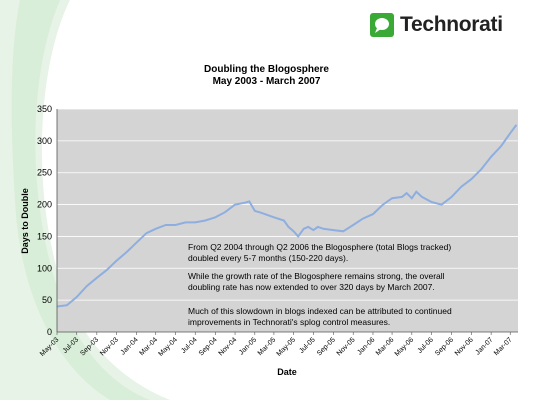  What do you see at coordinates (208, 346) in the screenshot?
I see `x-tick-label: Sep-04` at bounding box center [208, 346].